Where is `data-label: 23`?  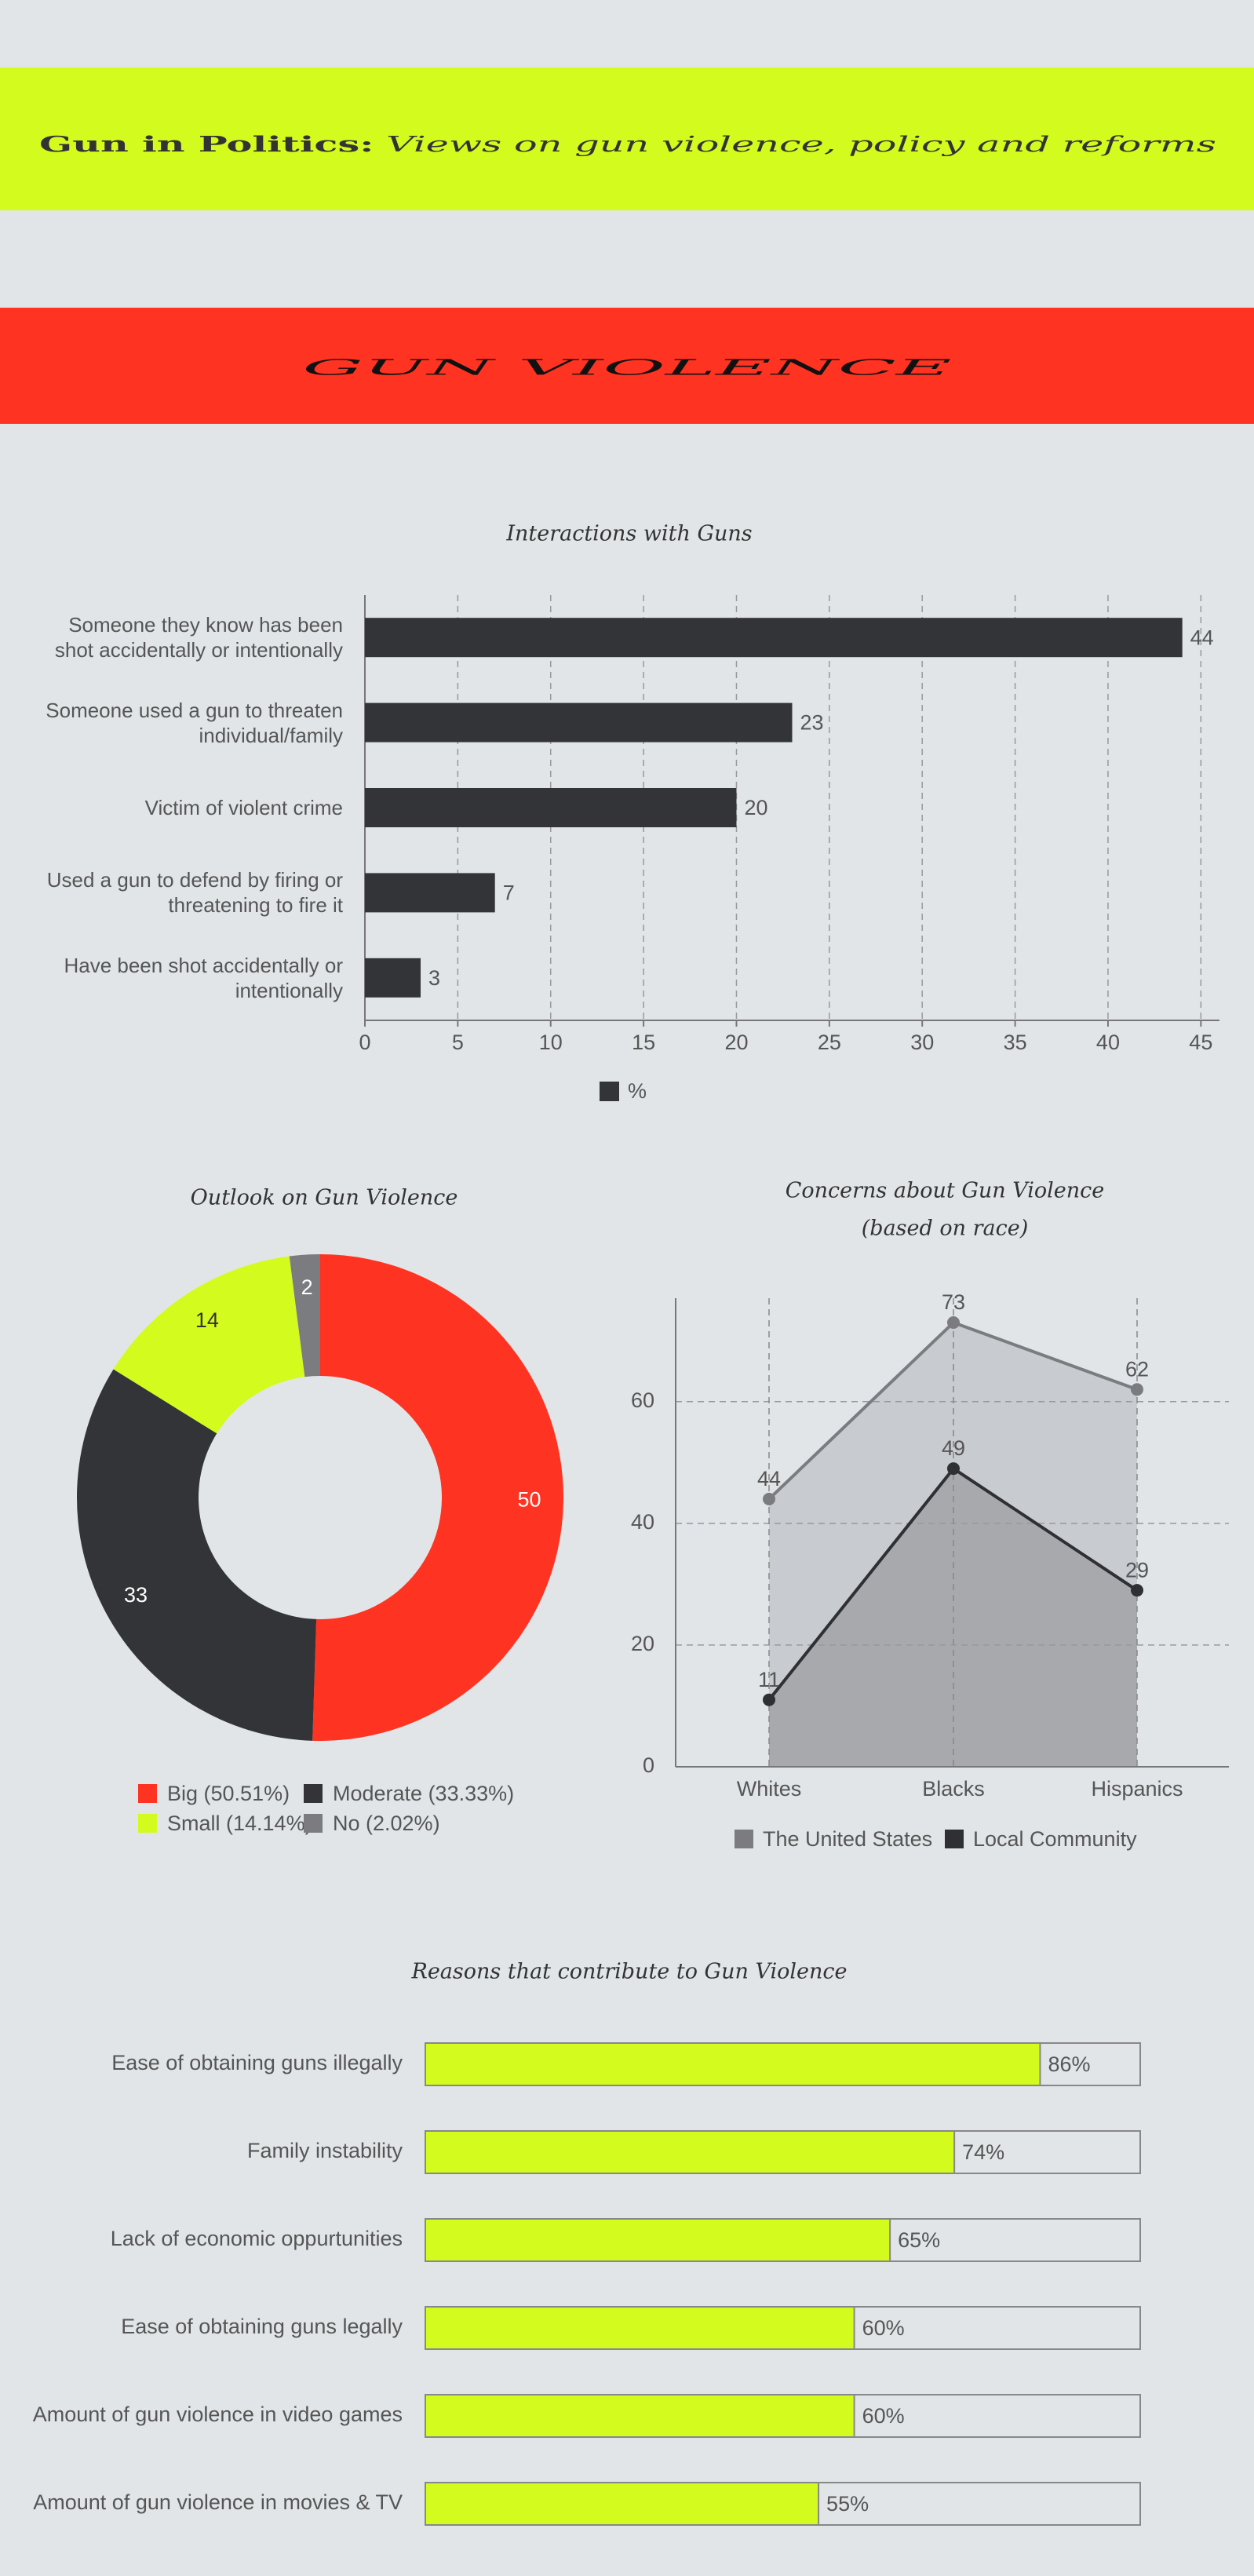
data-label: 23 is located at coordinates (812, 723).